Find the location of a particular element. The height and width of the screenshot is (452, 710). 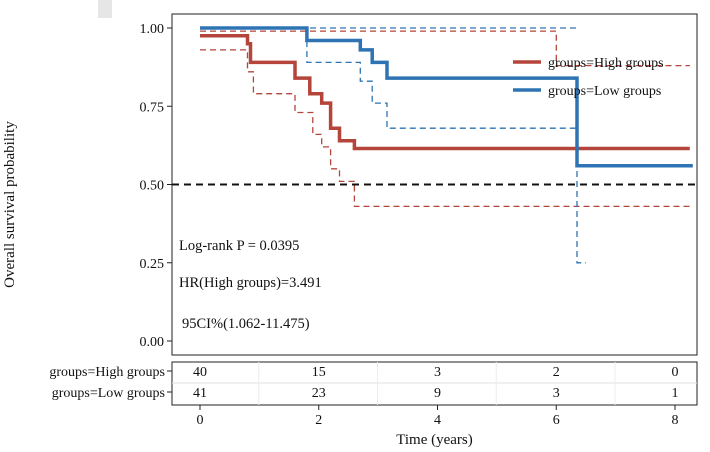

y-tick-label: 0.50 is located at coordinates (152, 186).